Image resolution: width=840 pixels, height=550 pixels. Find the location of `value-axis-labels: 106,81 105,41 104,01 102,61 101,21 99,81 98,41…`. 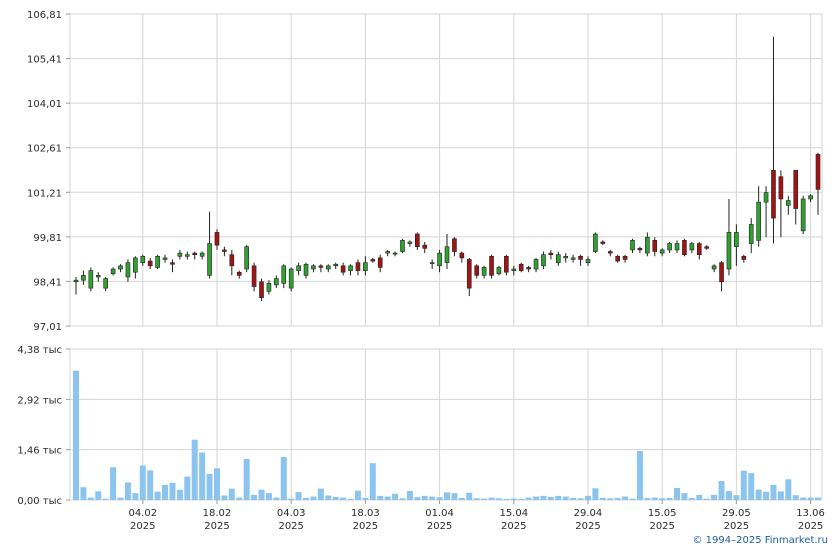

value-axis-labels: 106,81 105,41 104,01 102,61 101,21 99,81 98,41… is located at coordinates (39, 258).